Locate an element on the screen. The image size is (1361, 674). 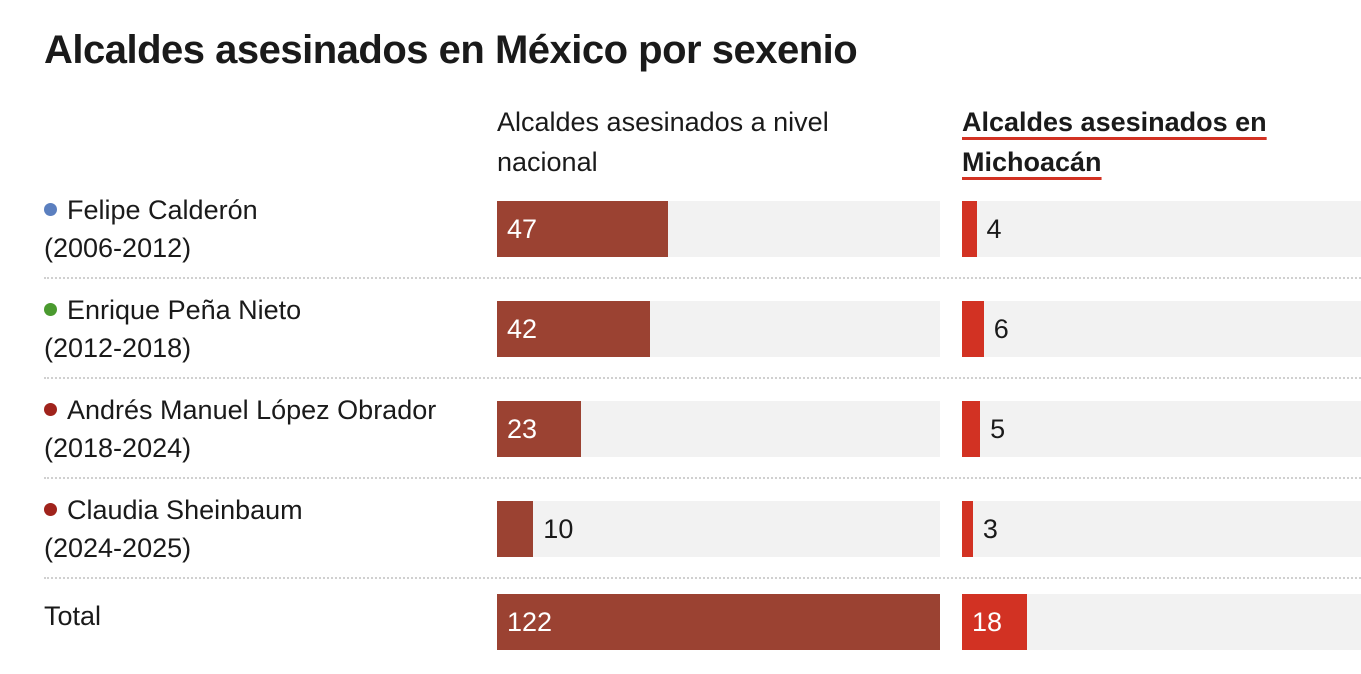
row-name: Felipe Calderón is located at coordinates (162, 210).